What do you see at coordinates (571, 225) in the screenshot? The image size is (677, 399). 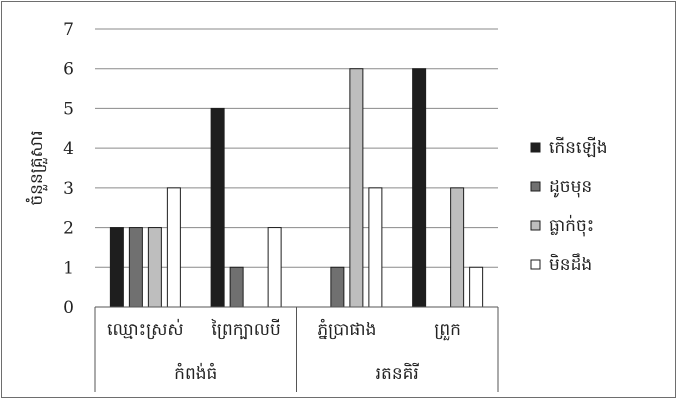 I see `legend-label: ធ្លាក់ចុះ` at bounding box center [571, 225].